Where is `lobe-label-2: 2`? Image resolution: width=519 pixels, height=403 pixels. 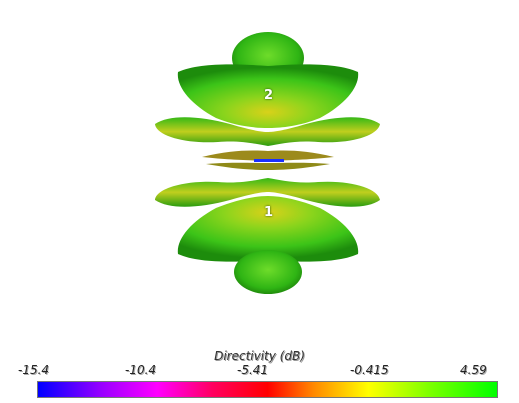 lobe-label-2: 2 is located at coordinates (269, 95).